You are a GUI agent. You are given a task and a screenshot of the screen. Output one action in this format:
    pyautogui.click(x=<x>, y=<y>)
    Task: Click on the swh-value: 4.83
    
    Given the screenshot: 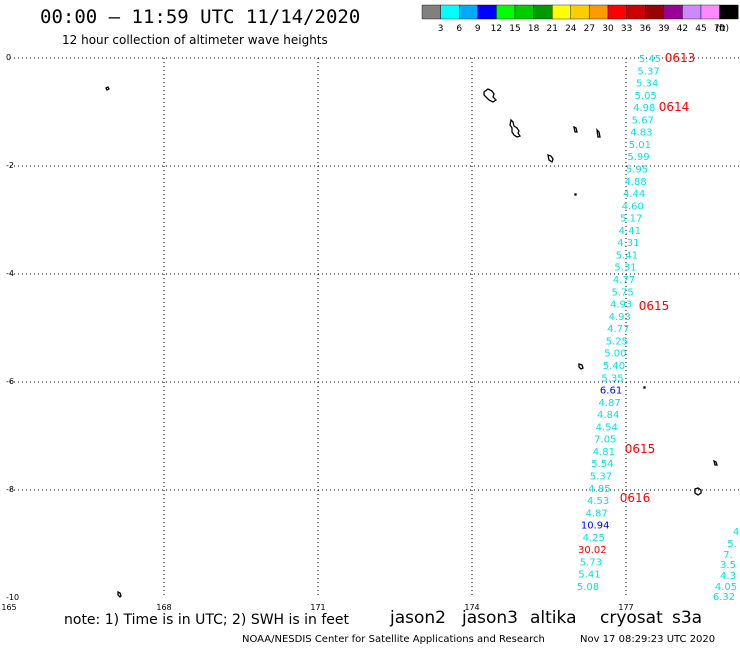 What is the action you would take?
    pyautogui.click(x=641, y=133)
    